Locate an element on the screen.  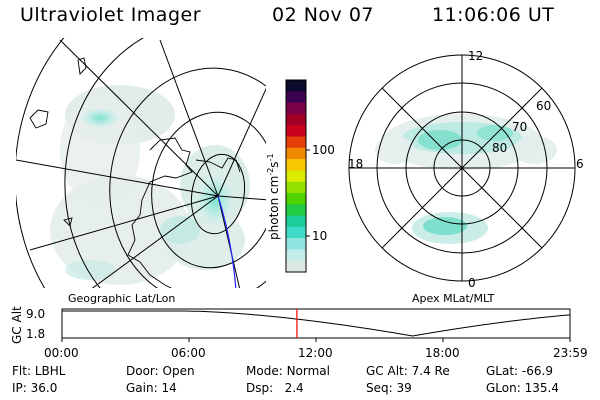
dsp-value: 2.4 is located at coordinates (294, 388).